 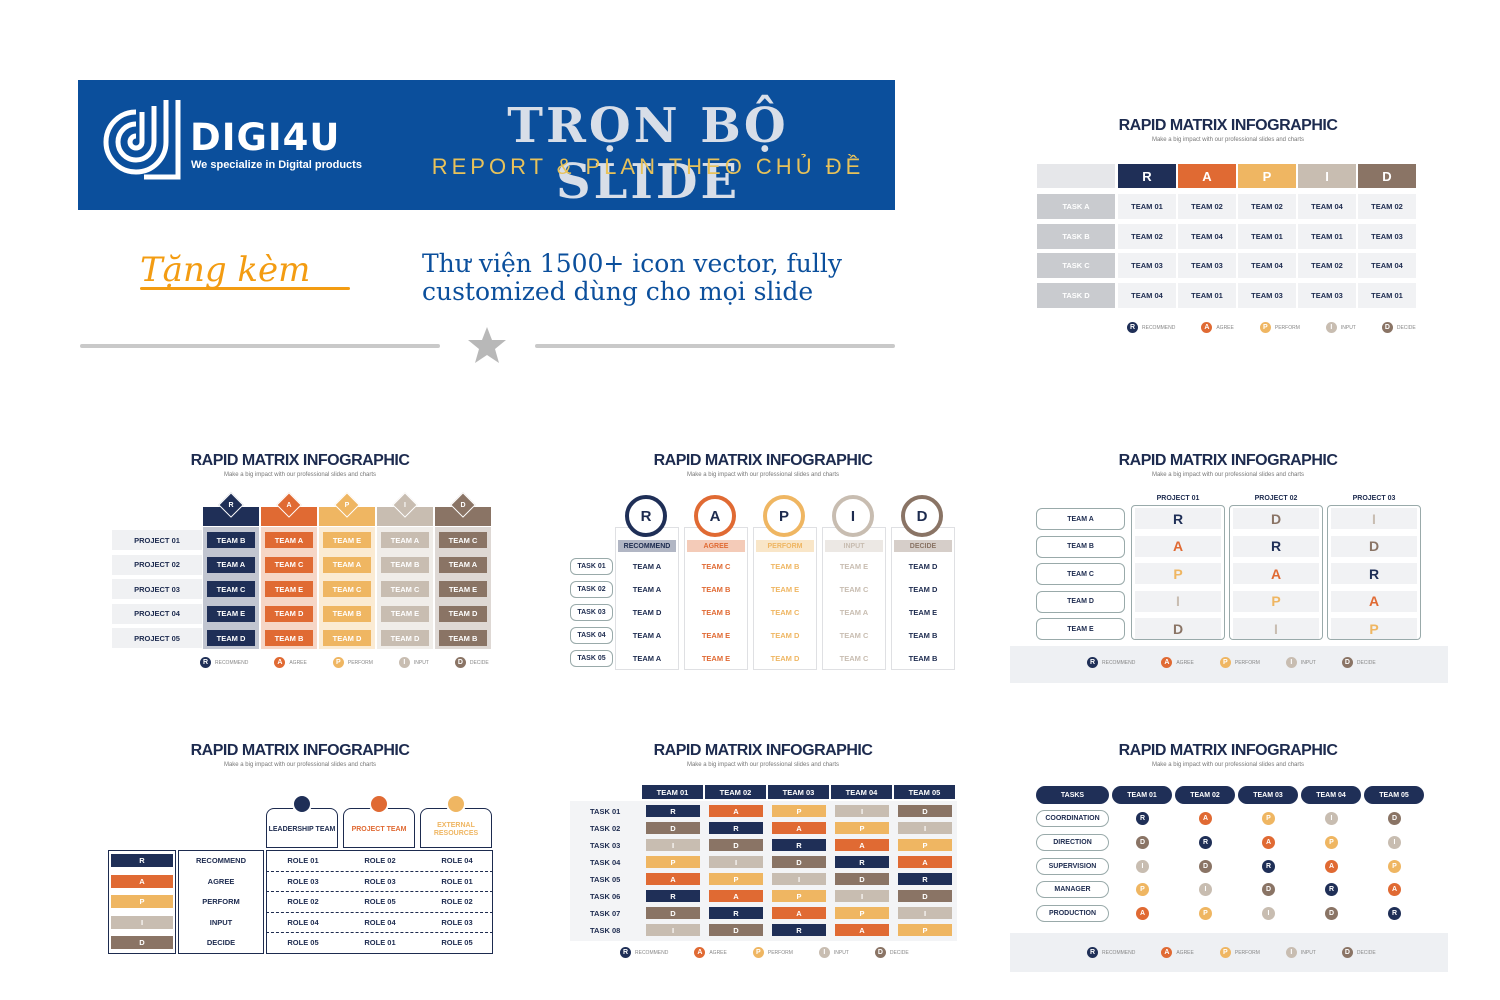 What do you see at coordinates (1291, 662) in the screenshot?
I see `legend-dot: I` at bounding box center [1291, 662].